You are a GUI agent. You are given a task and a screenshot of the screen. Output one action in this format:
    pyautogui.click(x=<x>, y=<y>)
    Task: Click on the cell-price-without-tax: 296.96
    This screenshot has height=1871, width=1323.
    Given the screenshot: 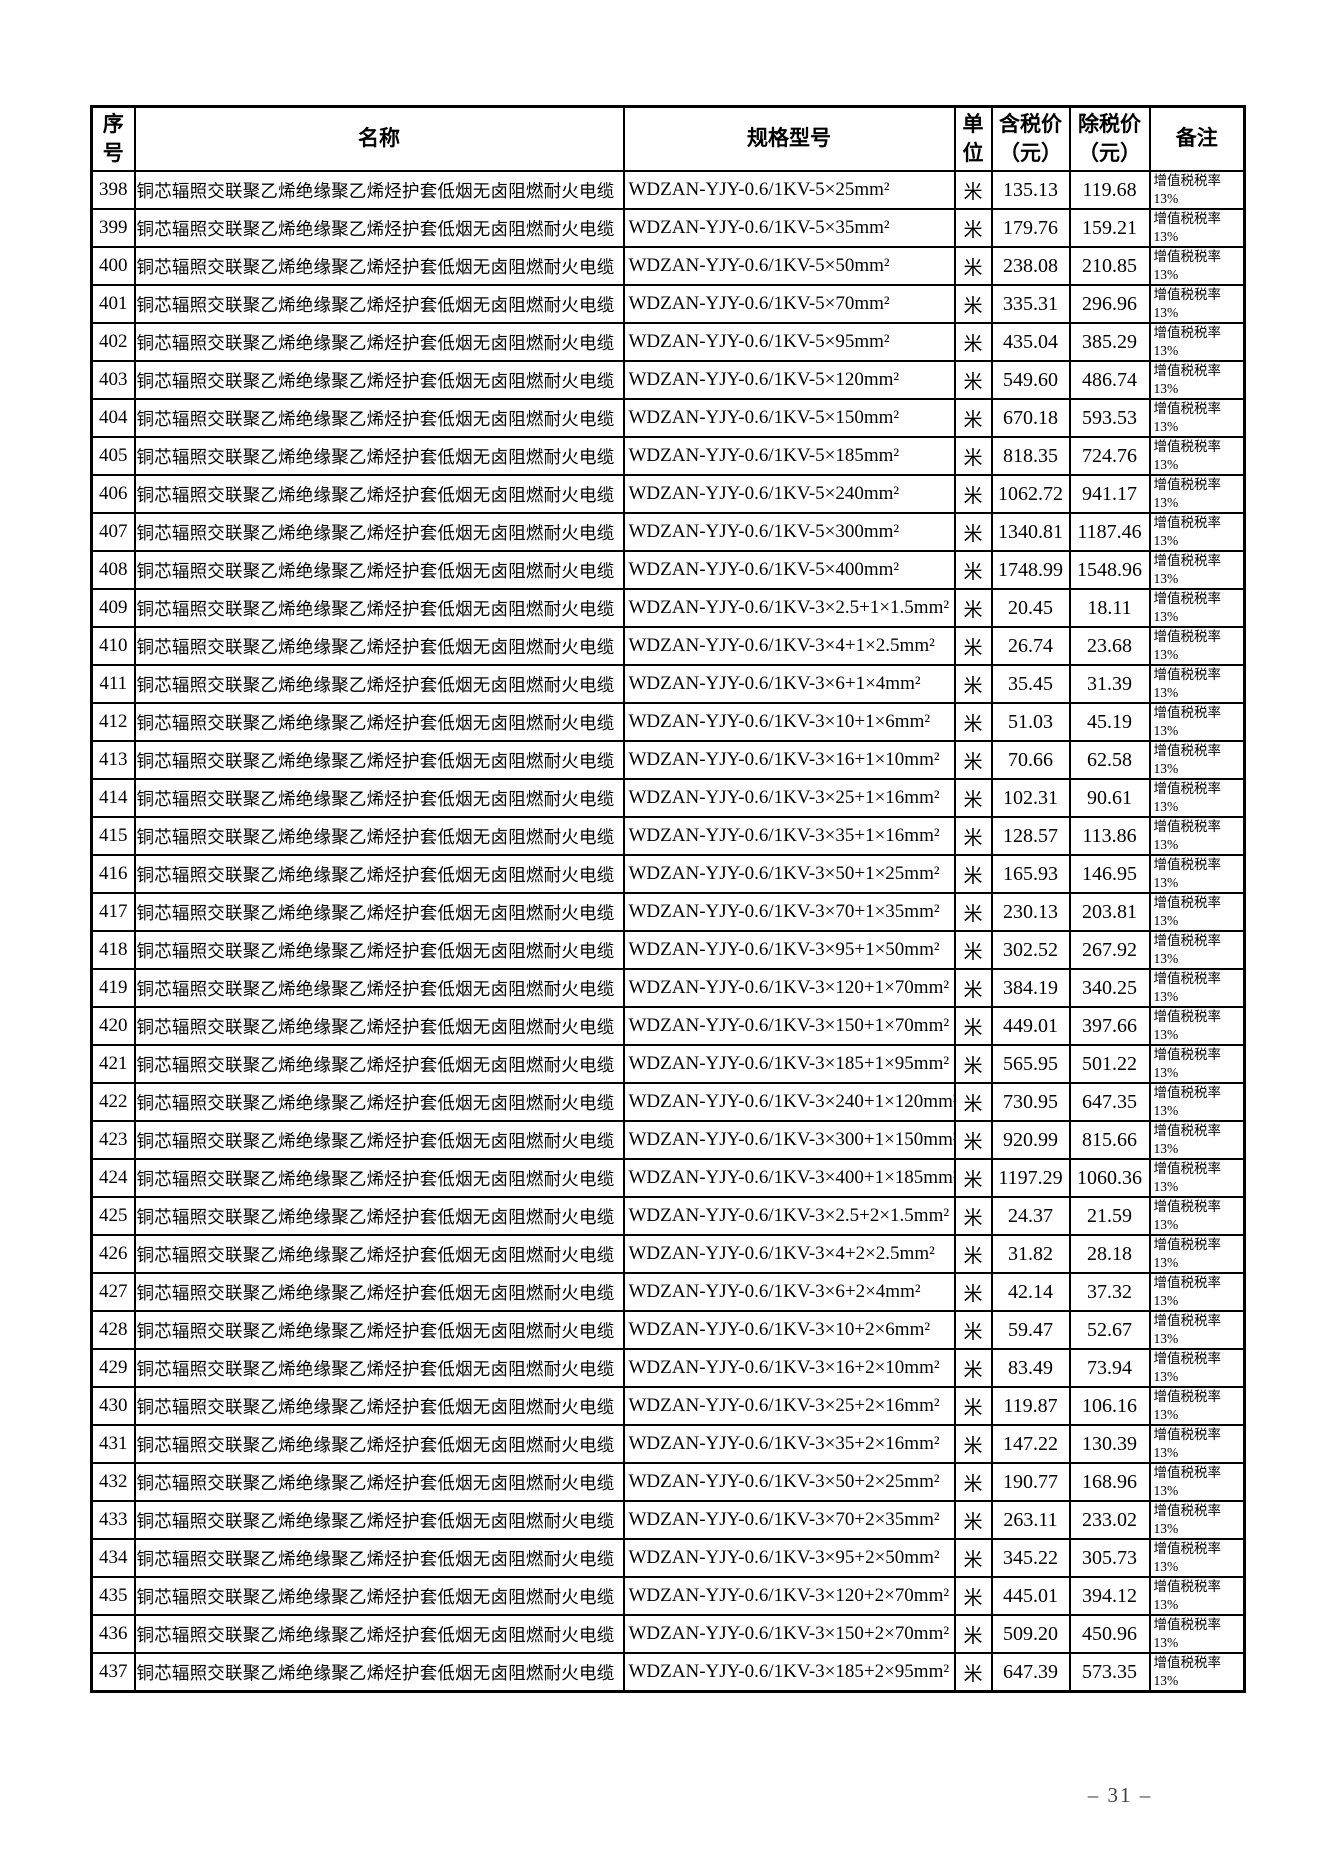 What is the action you would take?
    pyautogui.click(x=1109, y=304)
    